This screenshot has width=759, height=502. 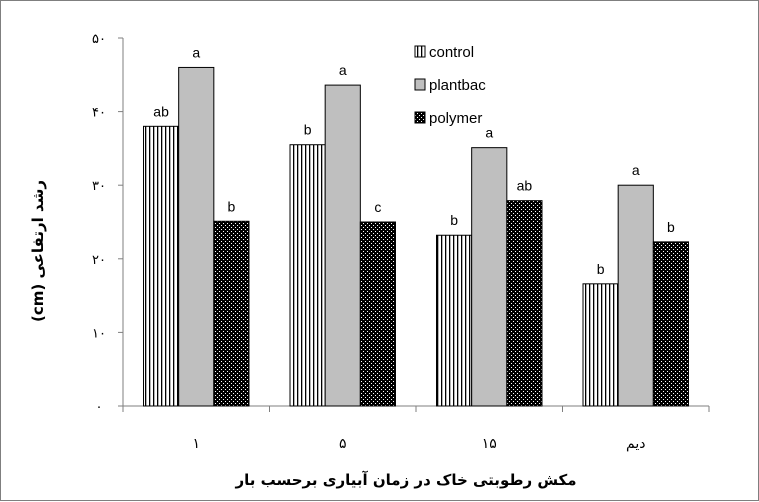 What do you see at coordinates (635, 444) in the screenshot?
I see `x-tick-label: دیم` at bounding box center [635, 444].